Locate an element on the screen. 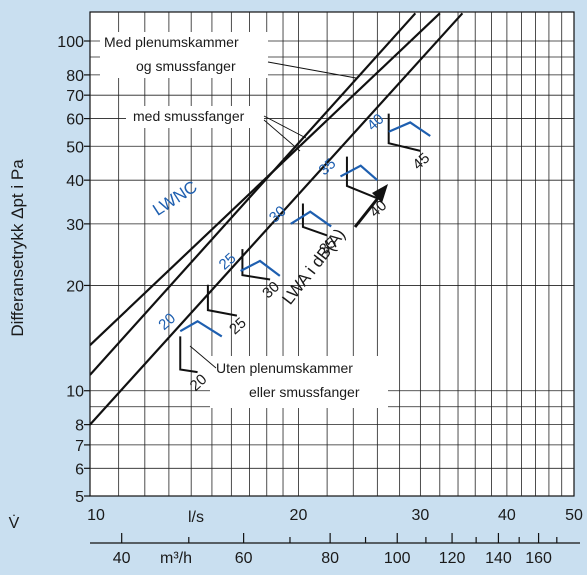 The image size is (587, 575). x-axis-label-primary: l/s is located at coordinates (196, 517).